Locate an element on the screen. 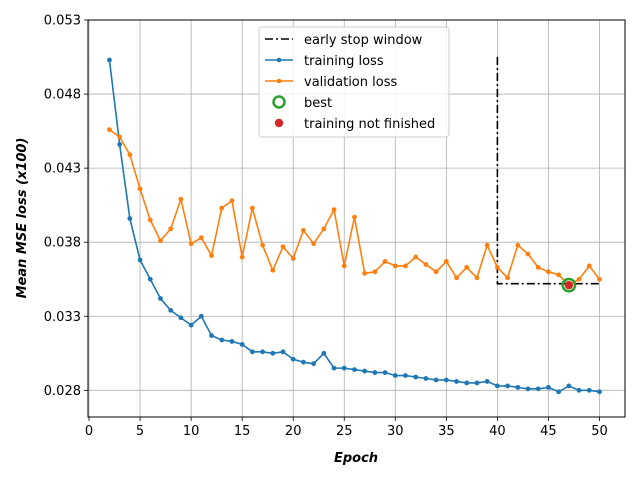  y-axis-label: Mean MSE loss (x100) is located at coordinates (22, 218).